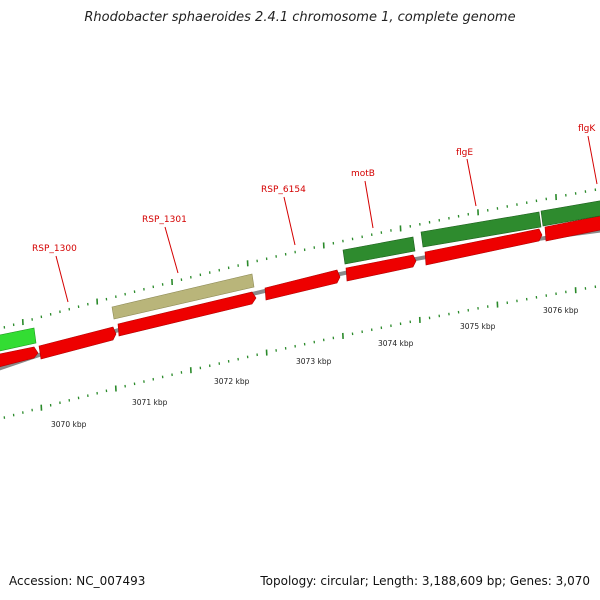  Describe the element at coordinates (164, 220) in the screenshot. I see `gene-label-rsp1301: RSP_1301` at that location.